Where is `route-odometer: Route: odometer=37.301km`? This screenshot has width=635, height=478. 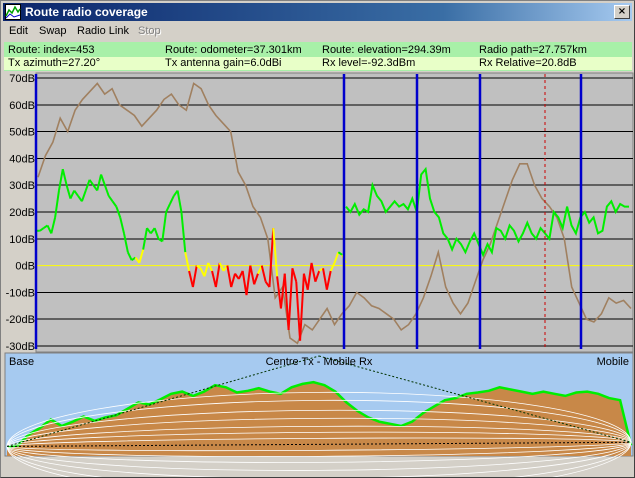
route-odometer: Route: odometer=37.301km is located at coordinates (233, 50).